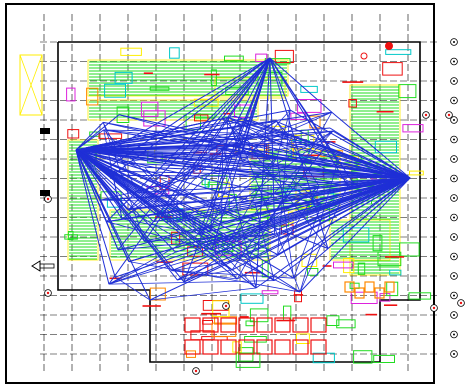  What do you see at coordinates (45, 193) in the screenshot?
I see `section-mark` at bounding box center [45, 193].